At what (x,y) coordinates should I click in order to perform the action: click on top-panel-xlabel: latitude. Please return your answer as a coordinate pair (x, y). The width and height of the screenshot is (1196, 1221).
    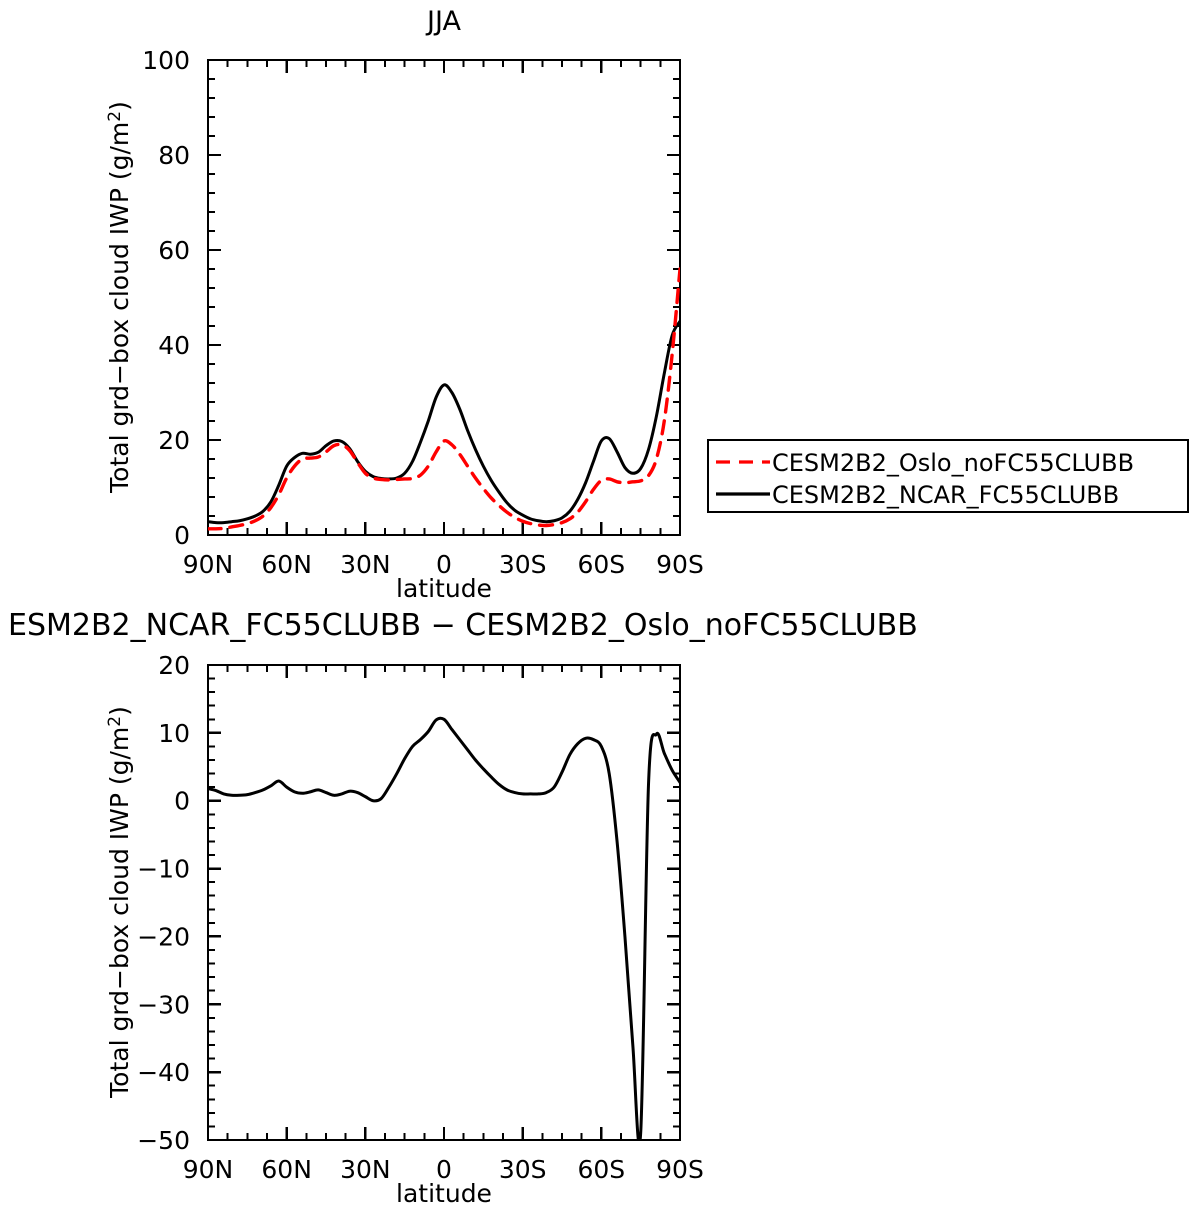
    Looking at the image, I should click on (444, 588).